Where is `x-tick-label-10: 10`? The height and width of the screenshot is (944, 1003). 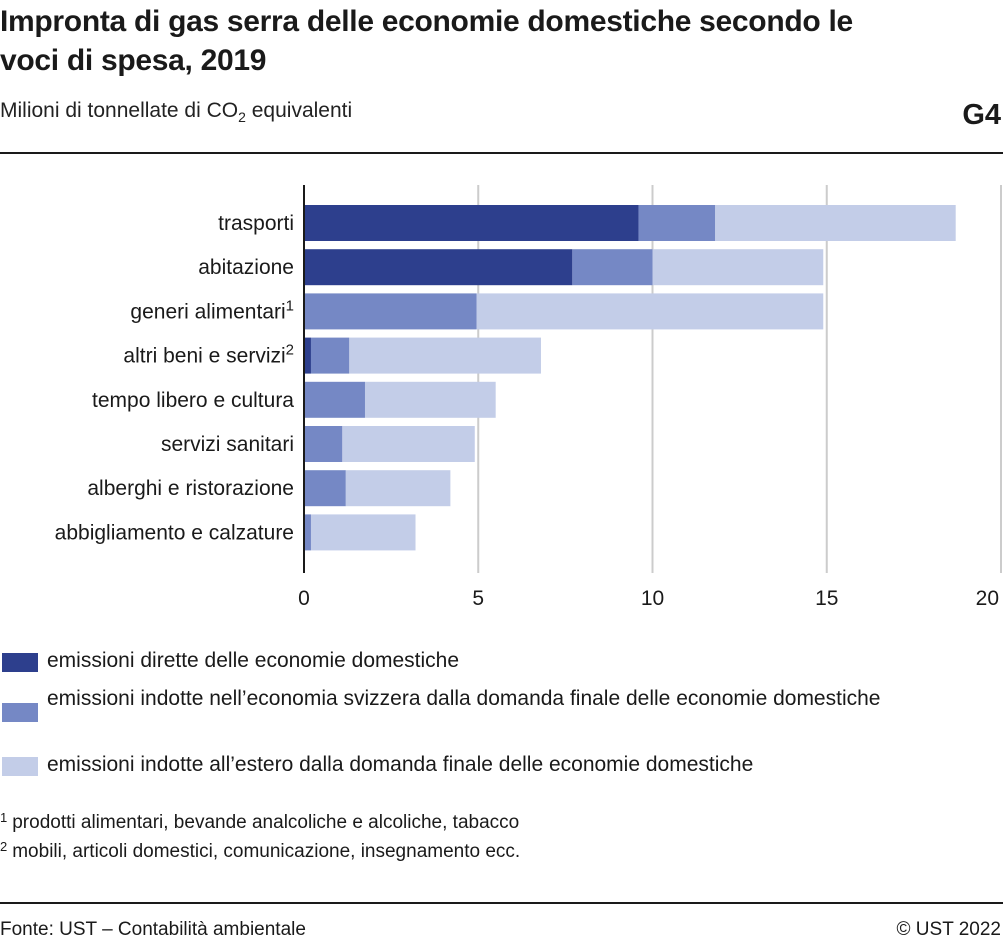
x-tick-label-10: 10 is located at coordinates (652, 598).